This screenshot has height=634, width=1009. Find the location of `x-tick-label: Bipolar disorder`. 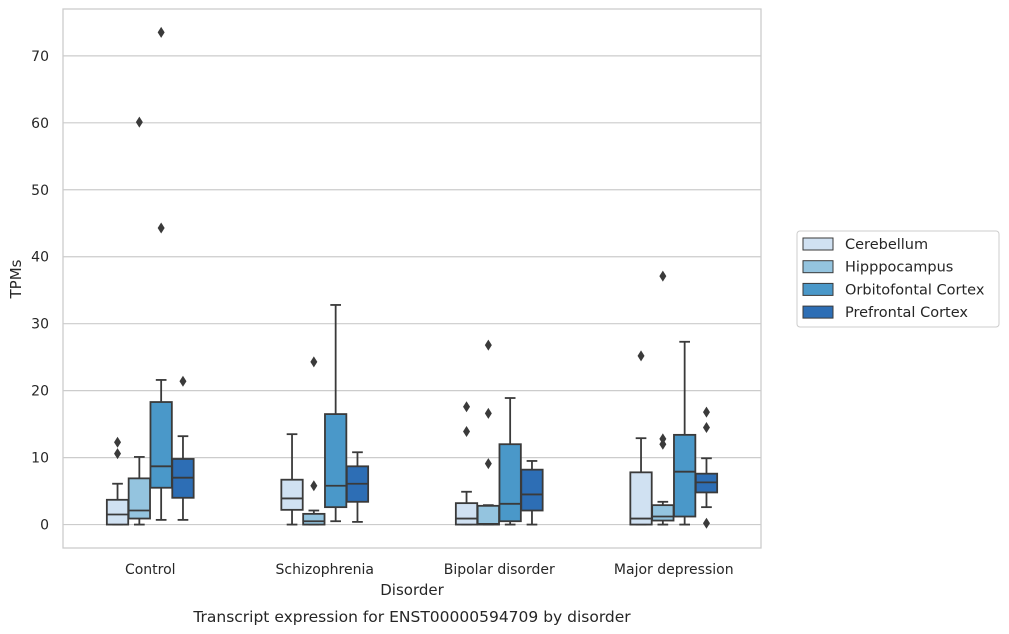

x-tick-label: Bipolar disorder is located at coordinates (499, 570).